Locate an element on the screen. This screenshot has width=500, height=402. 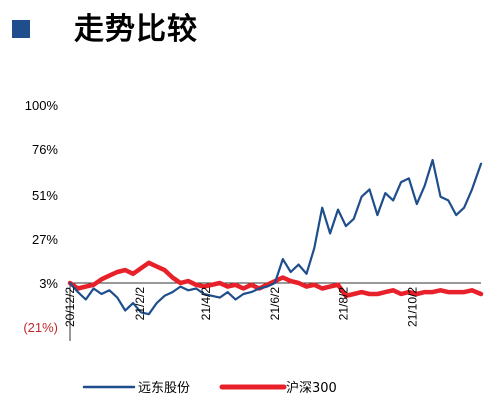
y-tick-label: 76% is located at coordinates (45, 149).